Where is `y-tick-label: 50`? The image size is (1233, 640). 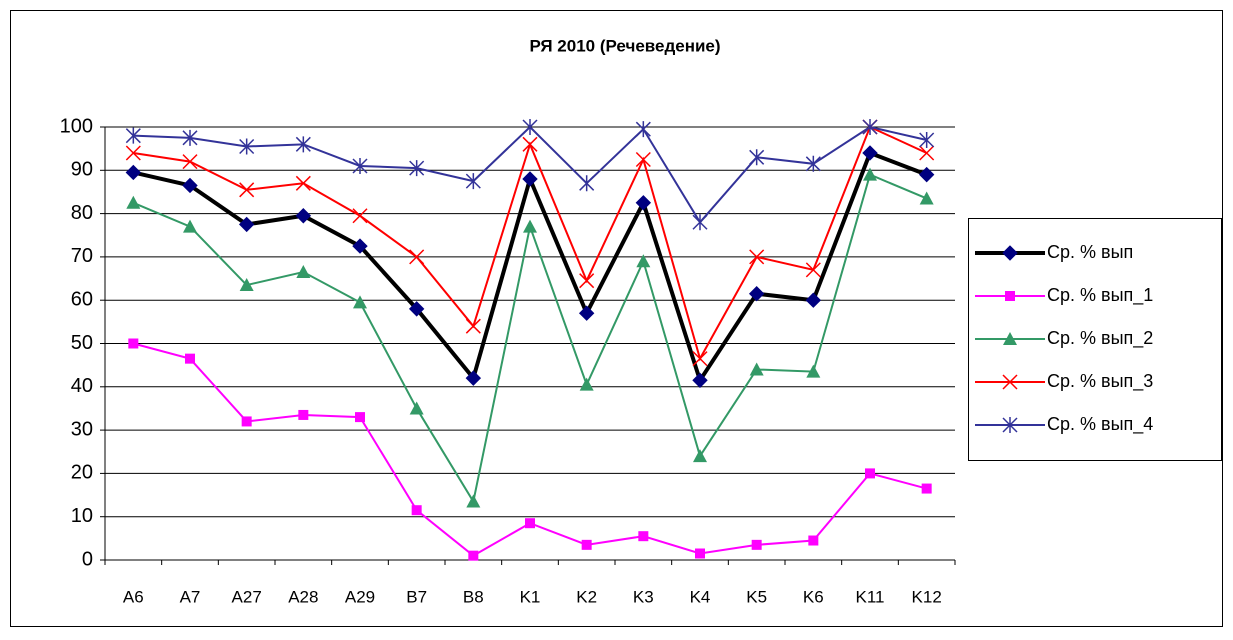 y-tick-label: 50 is located at coordinates (82, 343).